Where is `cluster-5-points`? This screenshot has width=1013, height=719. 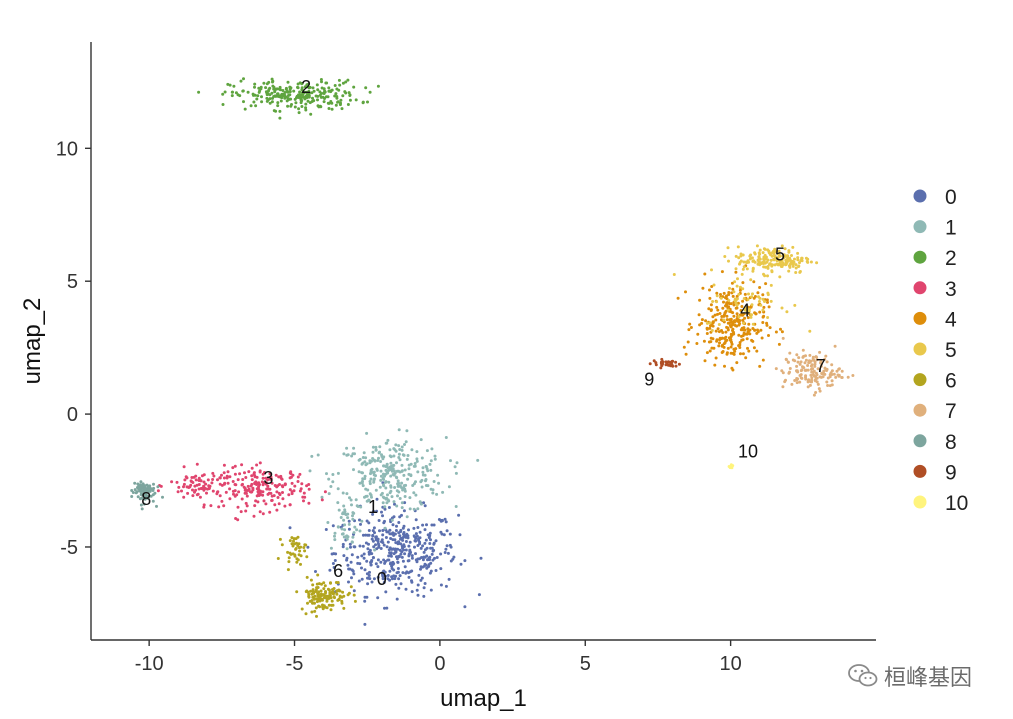 cluster-5-points is located at coordinates (745, 288).